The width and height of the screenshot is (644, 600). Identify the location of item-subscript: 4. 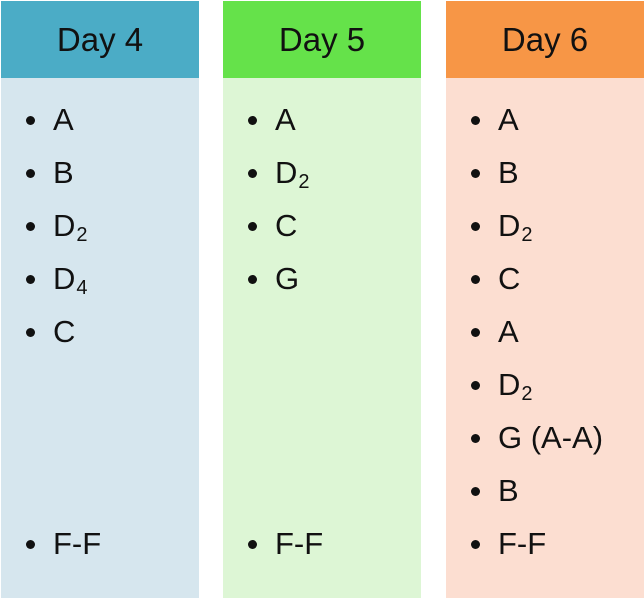
(82, 287).